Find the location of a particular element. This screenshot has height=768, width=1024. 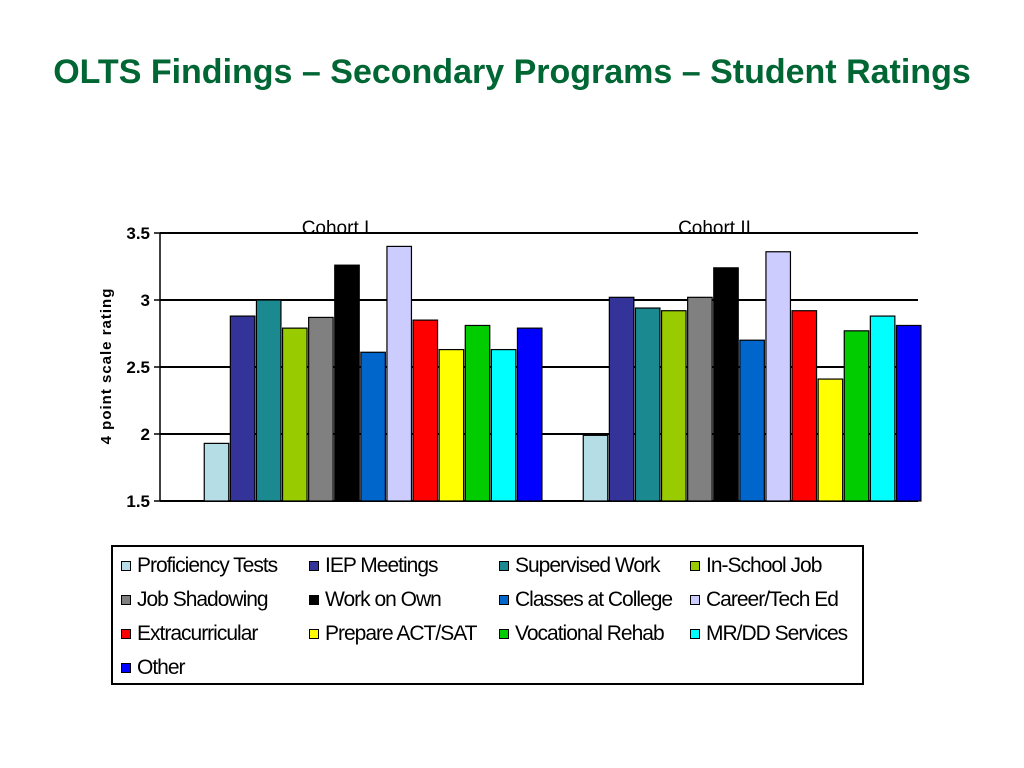

legend-item: Supervised Work is located at coordinates (580, 566).